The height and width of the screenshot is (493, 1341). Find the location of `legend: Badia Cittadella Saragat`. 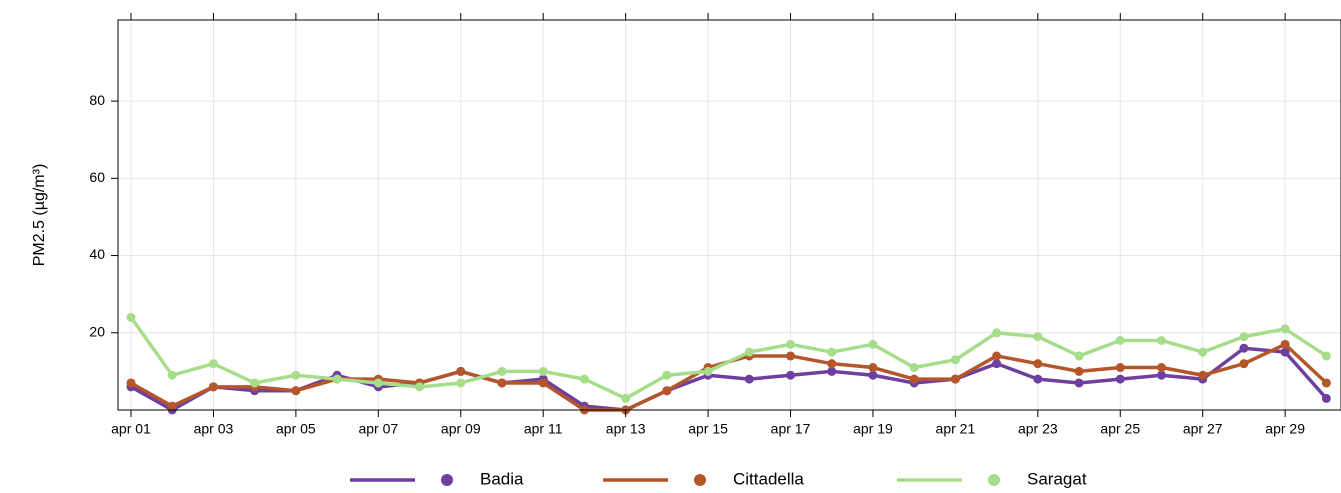

legend: Badia Cittadella Saragat is located at coordinates (718, 478).